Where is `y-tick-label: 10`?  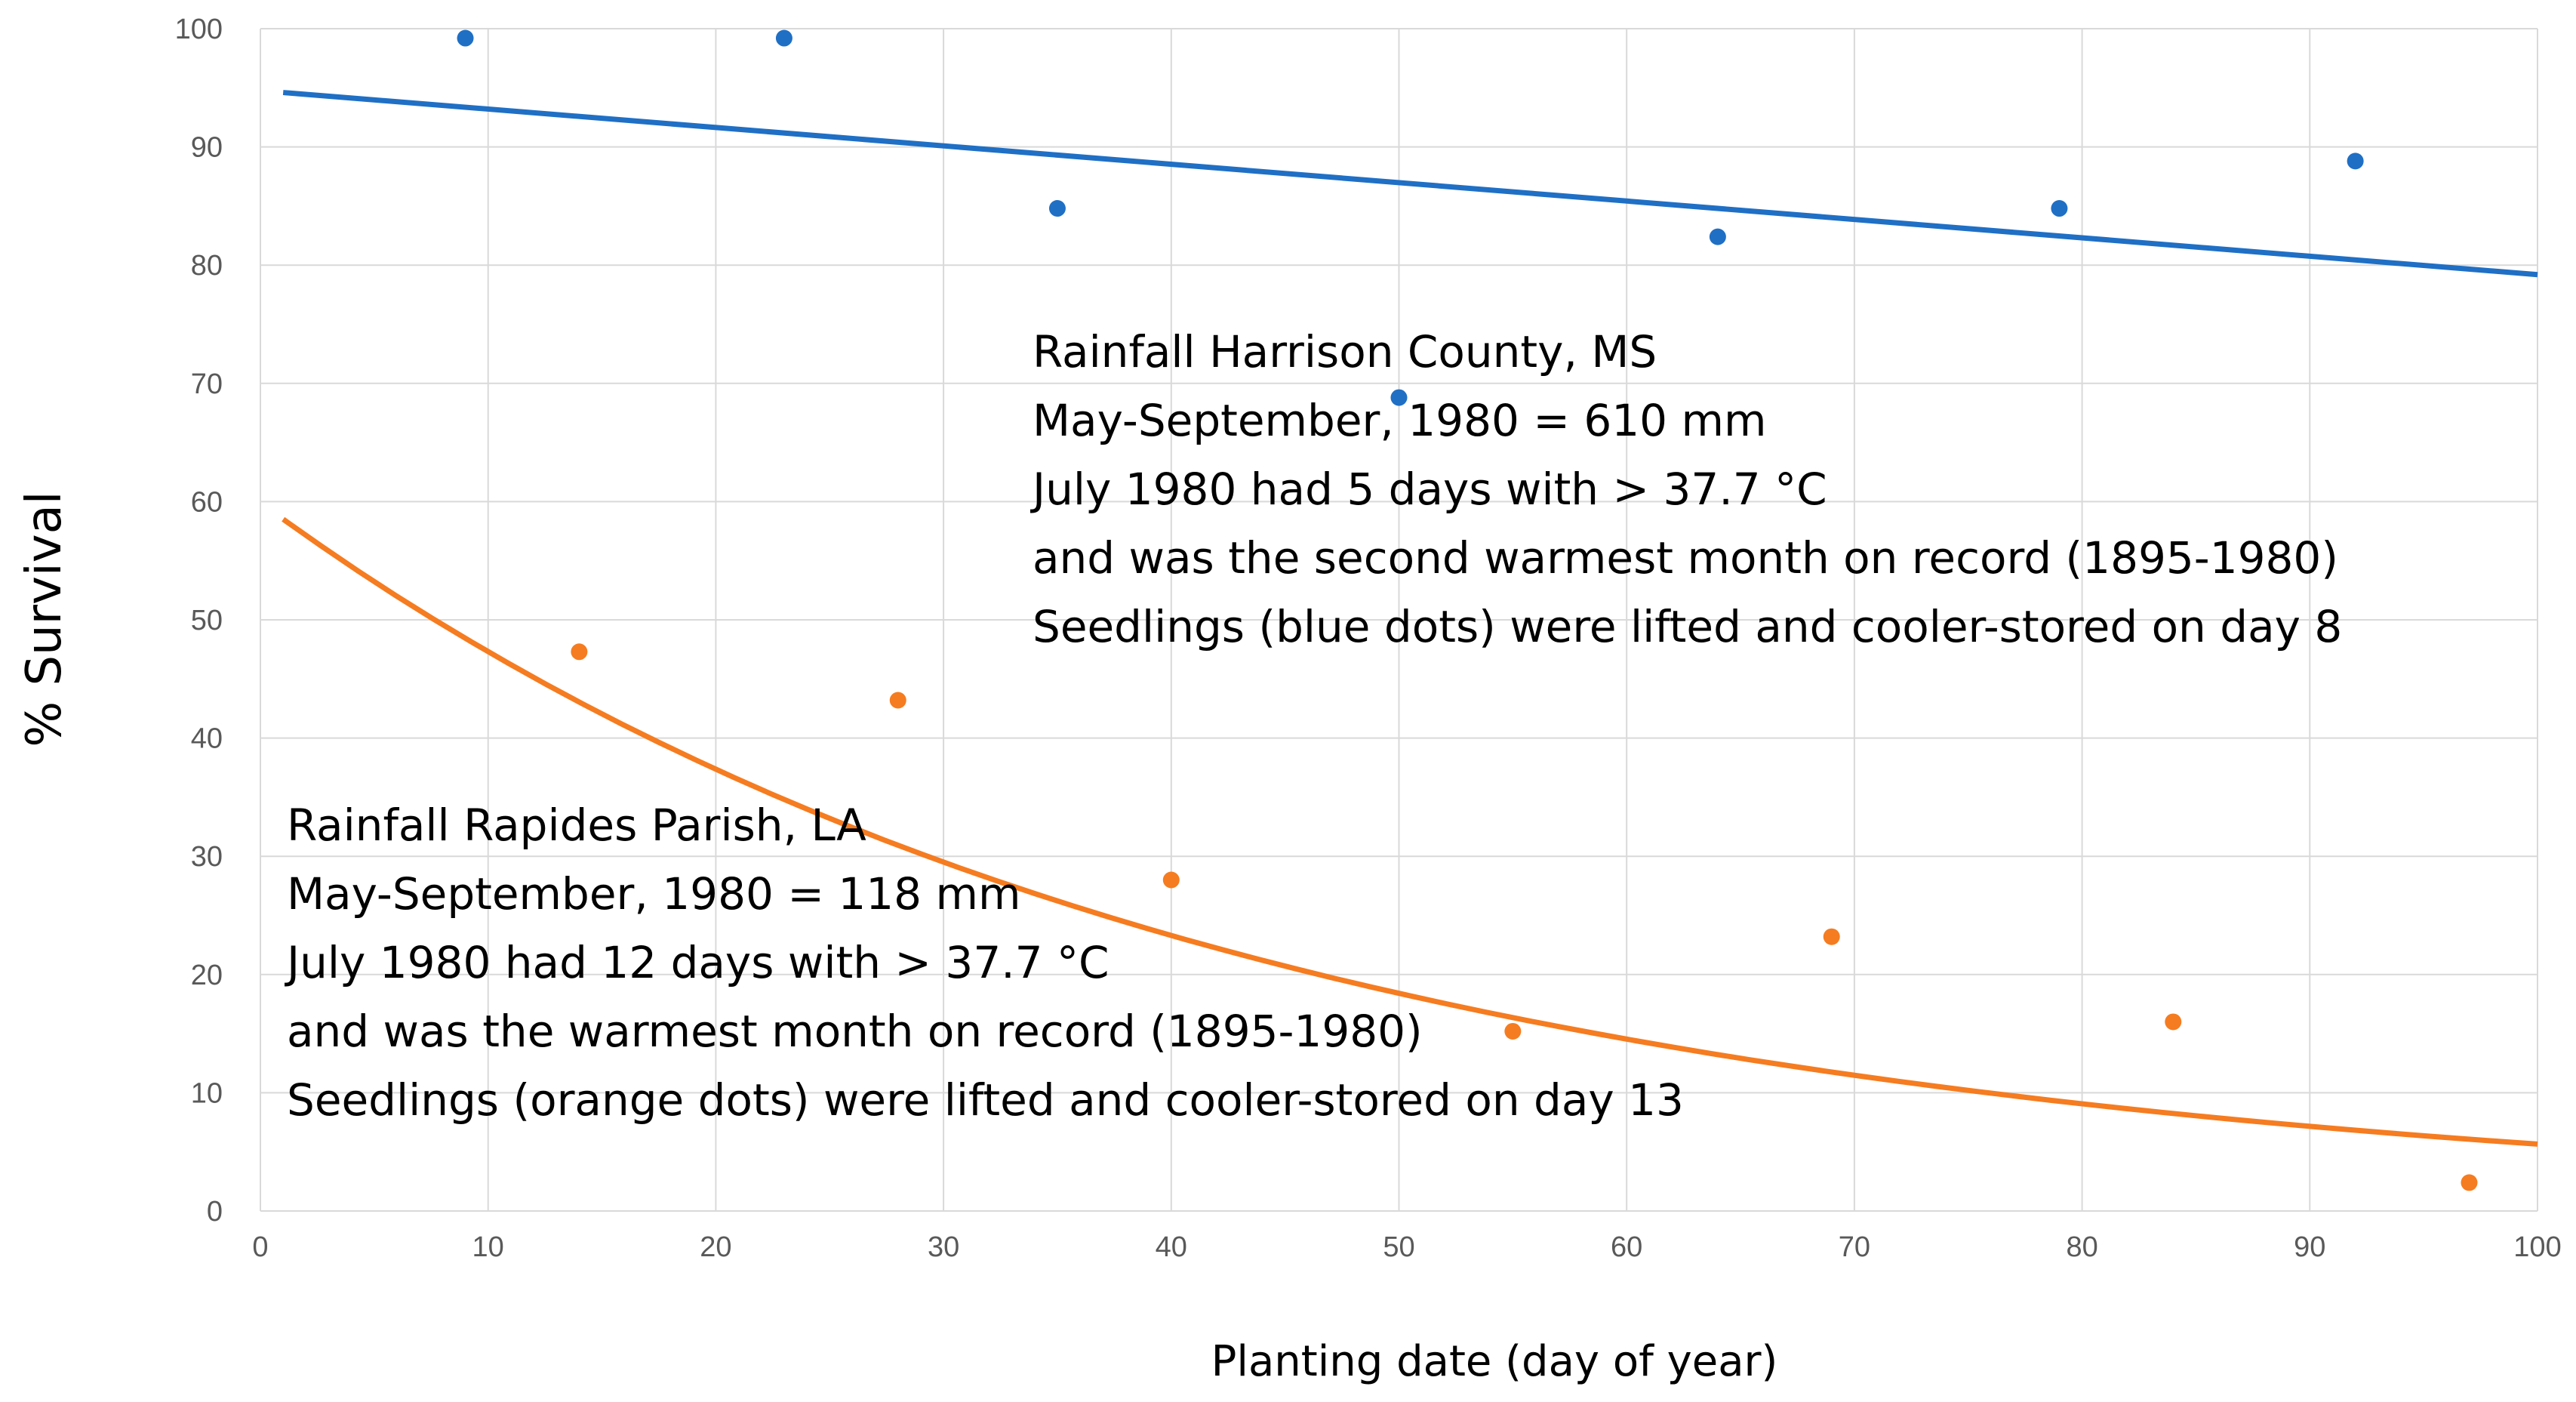
y-tick-label: 10 is located at coordinates (207, 1093).